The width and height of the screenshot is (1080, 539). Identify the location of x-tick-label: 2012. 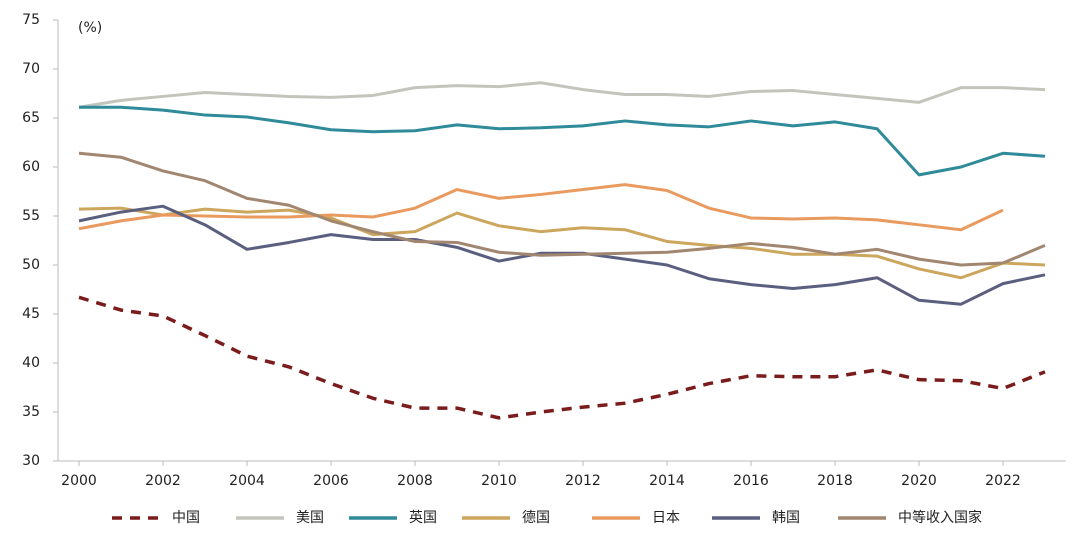
(583, 481).